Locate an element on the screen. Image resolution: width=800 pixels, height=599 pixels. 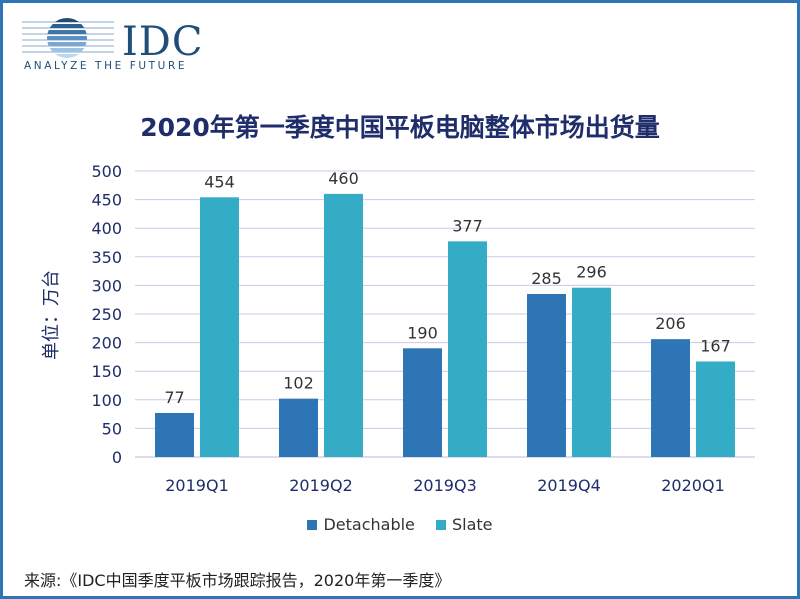
data-label: 377 is located at coordinates (467, 225).